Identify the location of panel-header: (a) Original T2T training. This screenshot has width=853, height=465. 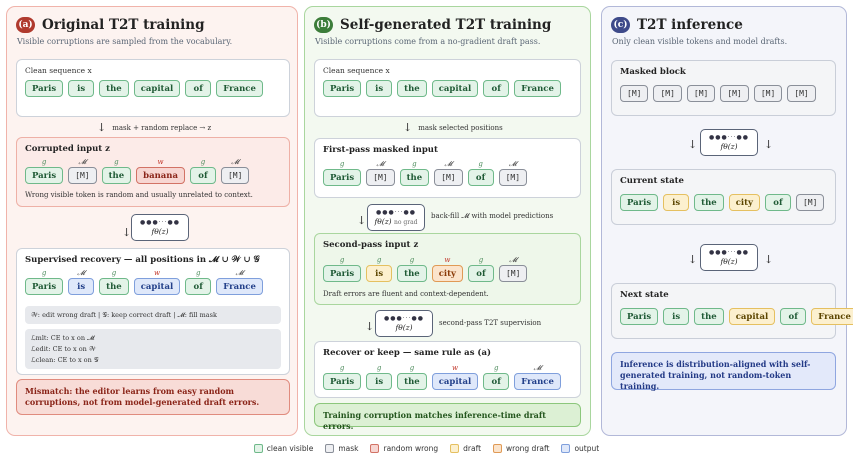
(110, 25).